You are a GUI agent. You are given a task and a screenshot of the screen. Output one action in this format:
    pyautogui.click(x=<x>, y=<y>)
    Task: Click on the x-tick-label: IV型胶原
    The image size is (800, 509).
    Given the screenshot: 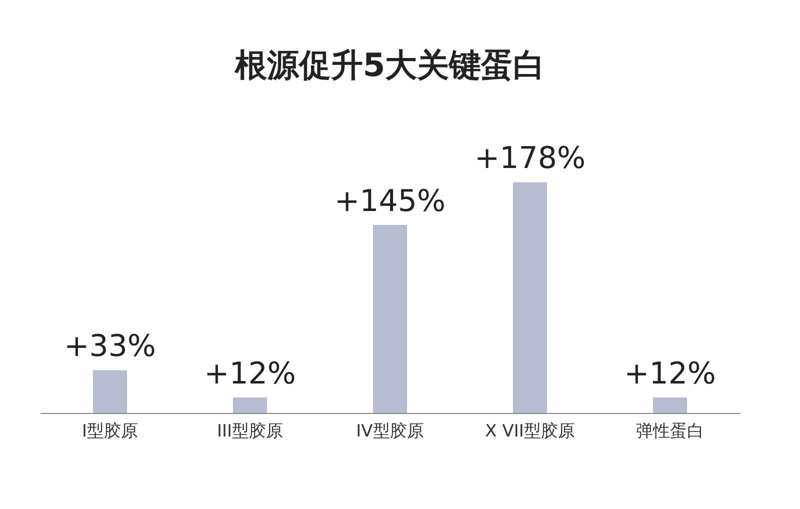 What is the action you would take?
    pyautogui.click(x=390, y=432)
    